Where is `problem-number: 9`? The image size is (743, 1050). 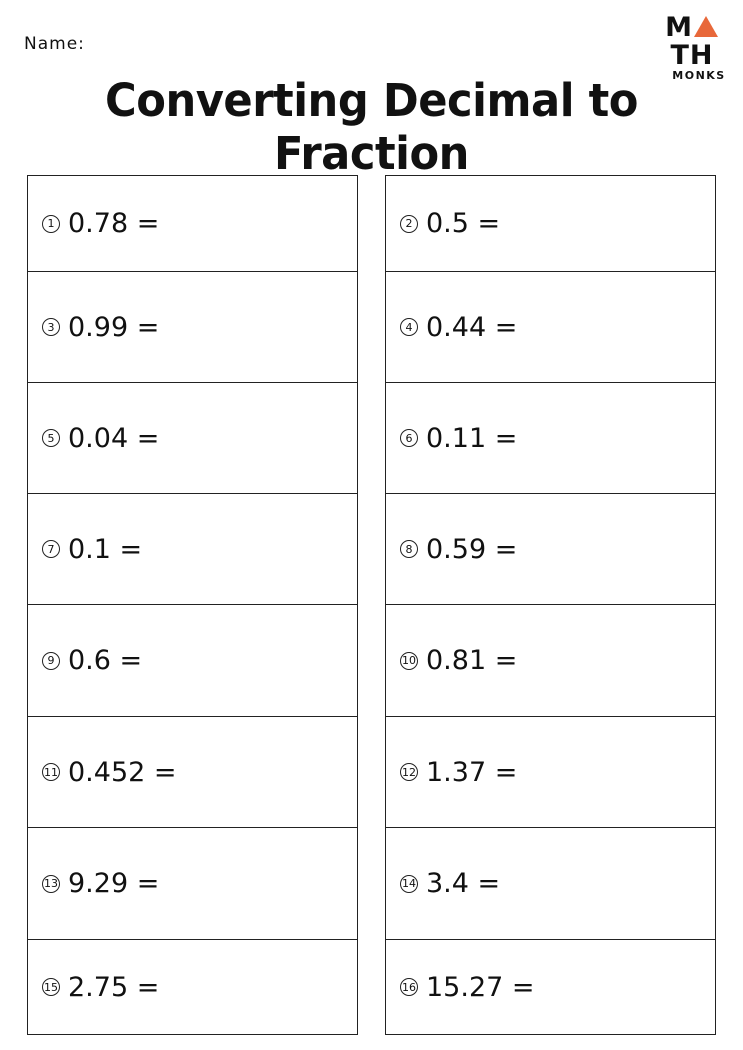 problem-number: 9 is located at coordinates (51, 660).